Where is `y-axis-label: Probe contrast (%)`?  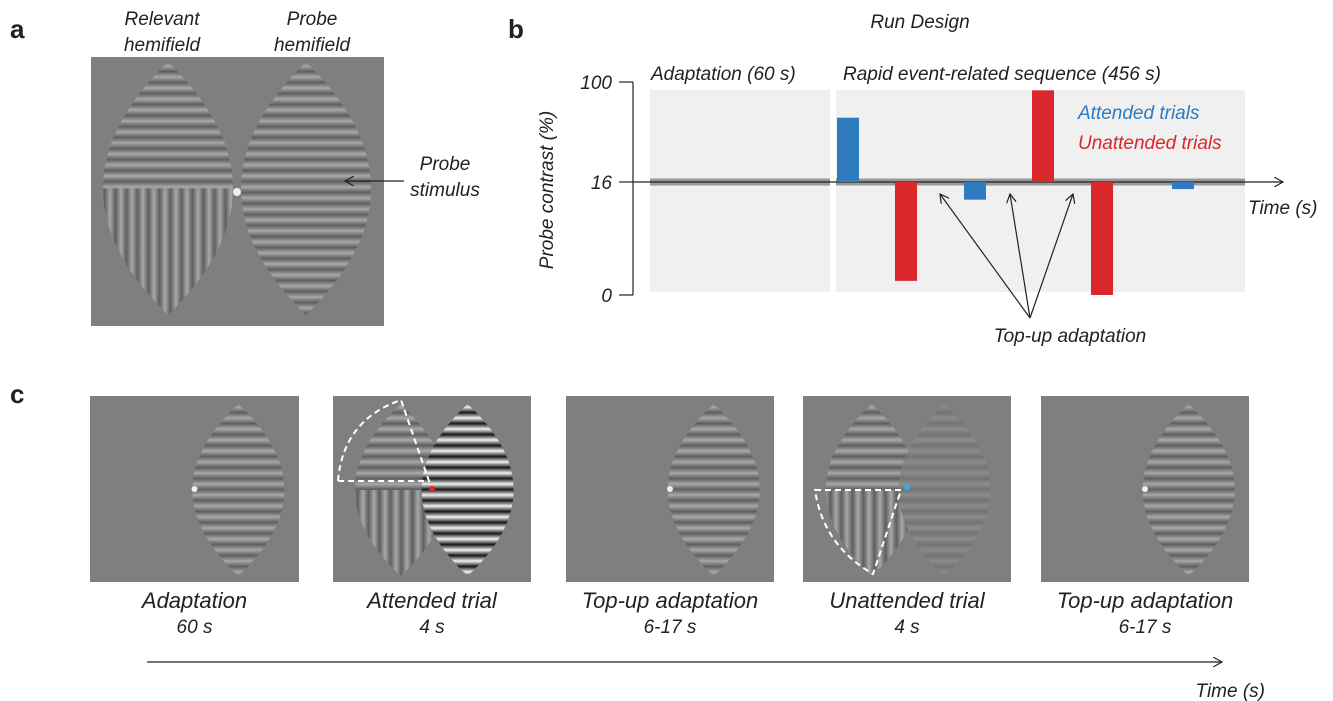
y-axis-label: Probe contrast (%) is located at coordinates (547, 190).